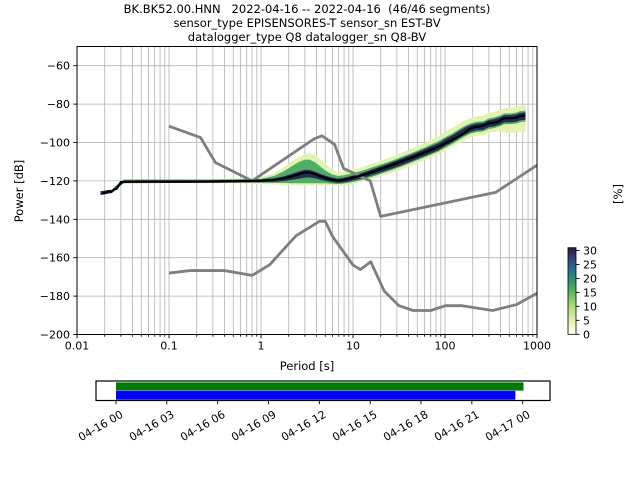 The height and width of the screenshot is (480, 640). What do you see at coordinates (55, 143) in the screenshot?
I see `y-tick-label: −100` at bounding box center [55, 143].